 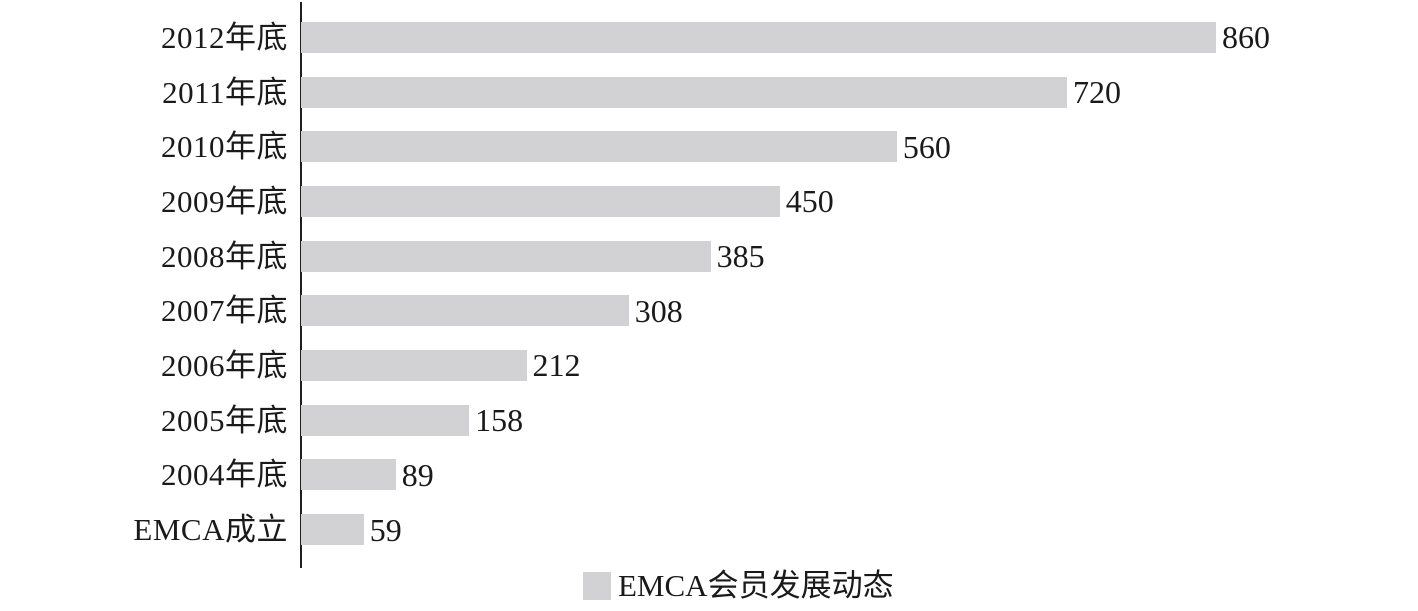 I want to click on value-label: 560, so click(x=926, y=146).